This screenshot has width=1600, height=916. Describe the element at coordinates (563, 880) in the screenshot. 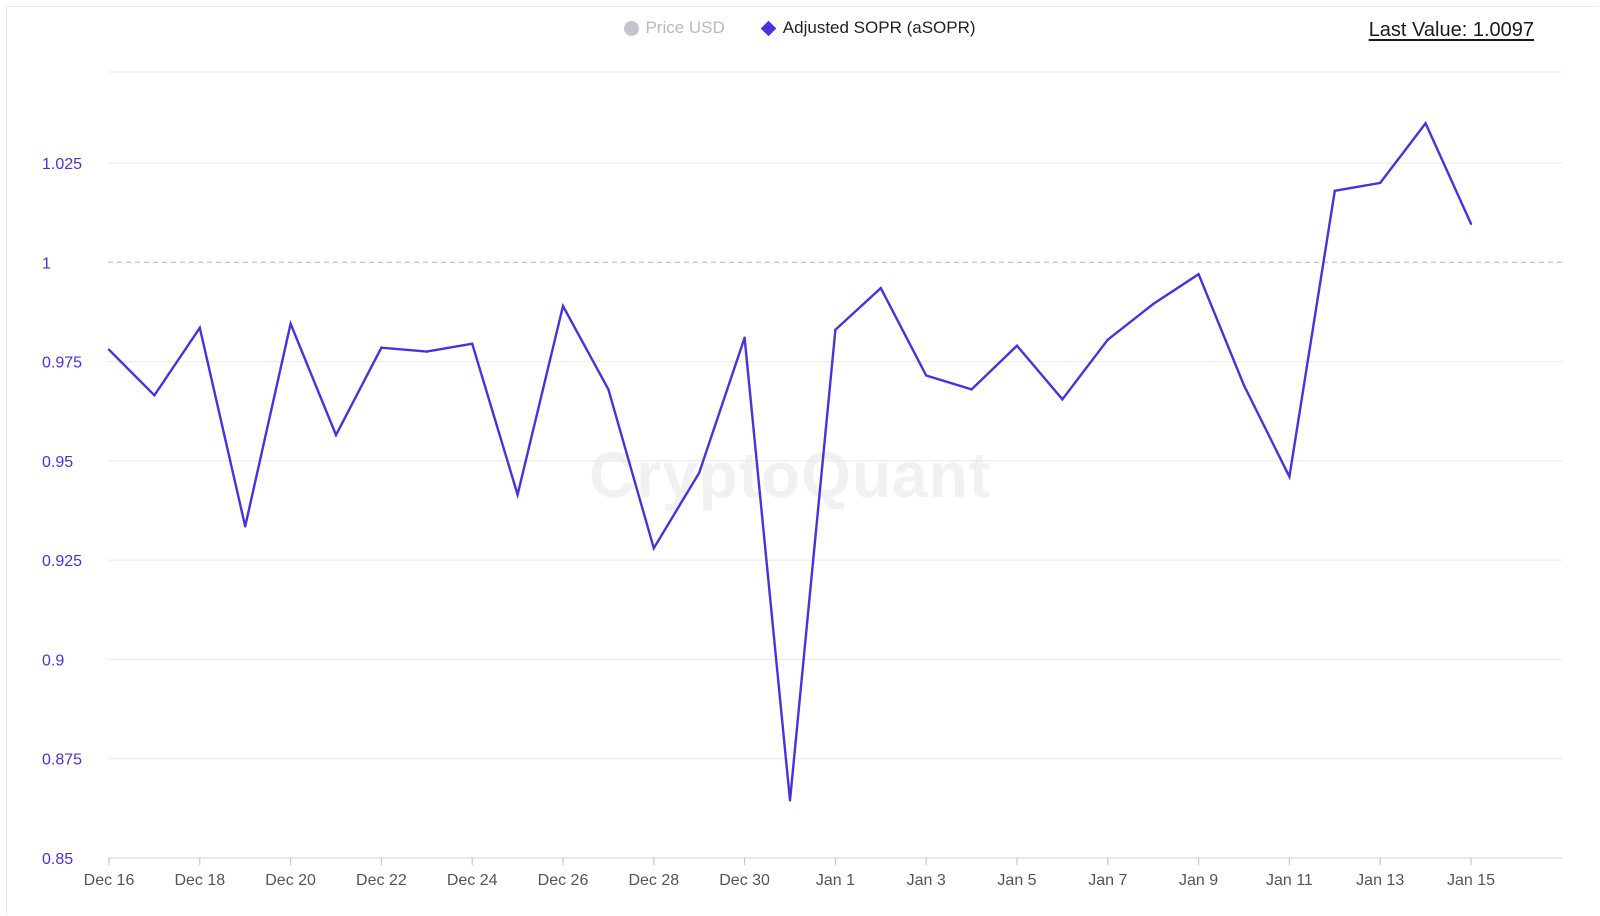

I see `x-tick-label: Dec 26` at that location.